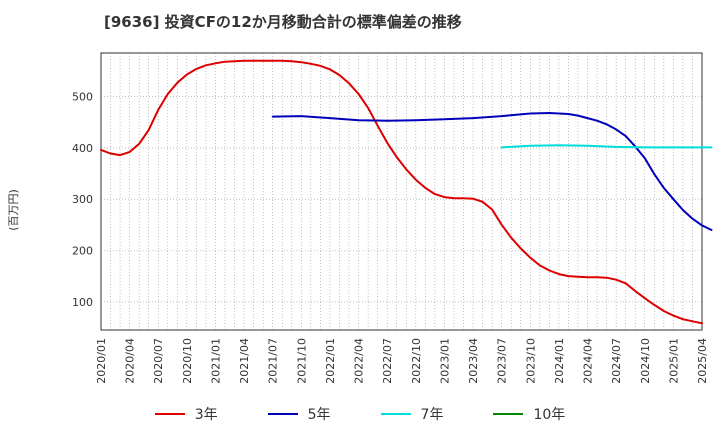 This screenshot has height=440, width=720. What do you see at coordinates (359, 361) in the screenshot?
I see `x-tick-label: 2022/04` at bounding box center [359, 361].